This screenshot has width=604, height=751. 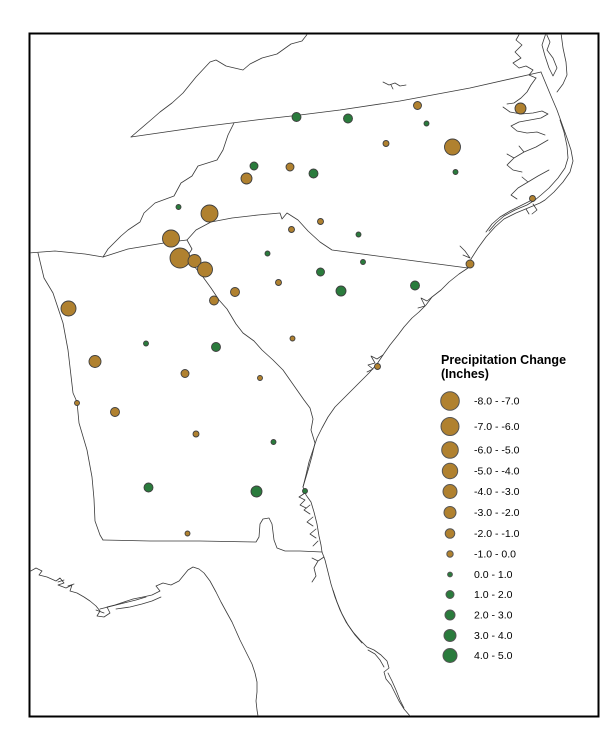 I want to click on ga-al-border, so click(x=70, y=396).